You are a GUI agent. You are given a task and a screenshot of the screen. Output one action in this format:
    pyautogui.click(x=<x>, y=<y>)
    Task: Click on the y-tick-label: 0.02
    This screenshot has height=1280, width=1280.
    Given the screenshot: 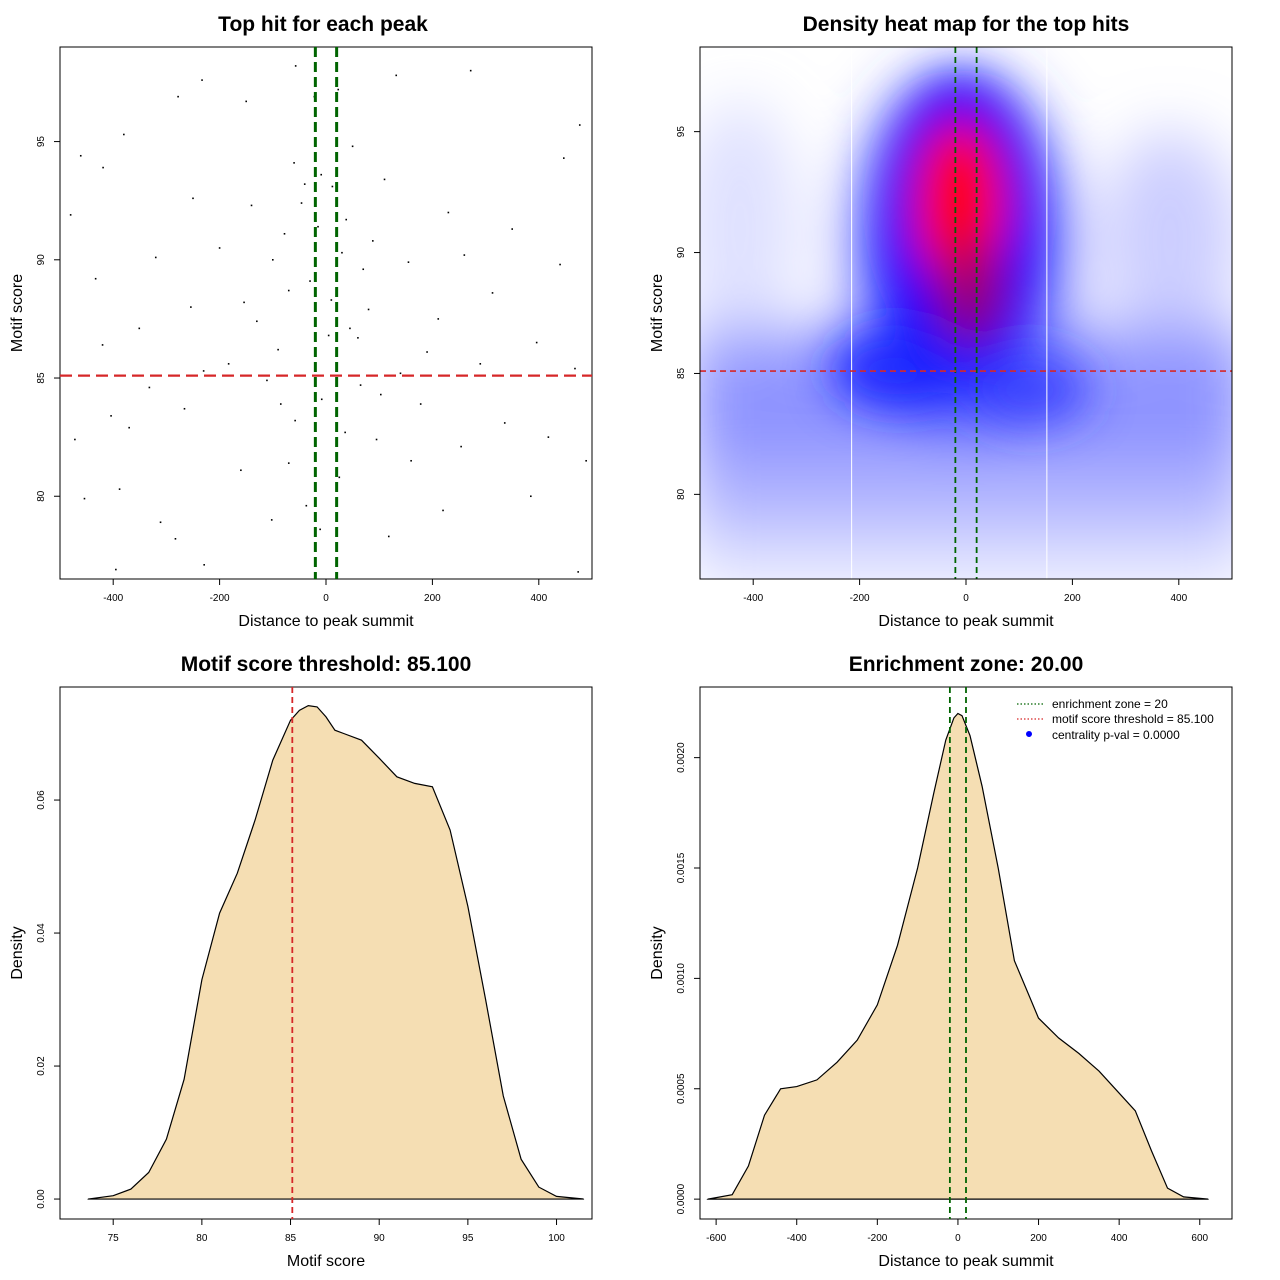 What is the action you would take?
    pyautogui.click(x=41, y=1066)
    